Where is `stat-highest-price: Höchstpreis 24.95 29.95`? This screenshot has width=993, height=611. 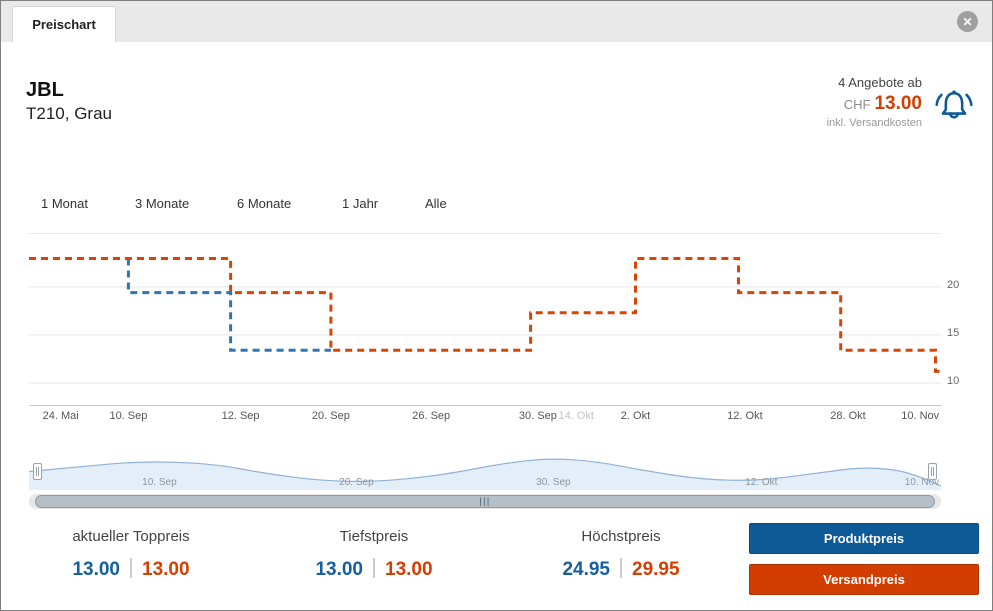 stat-highest-price: Höchstpreis 24.95 29.95 is located at coordinates (621, 554).